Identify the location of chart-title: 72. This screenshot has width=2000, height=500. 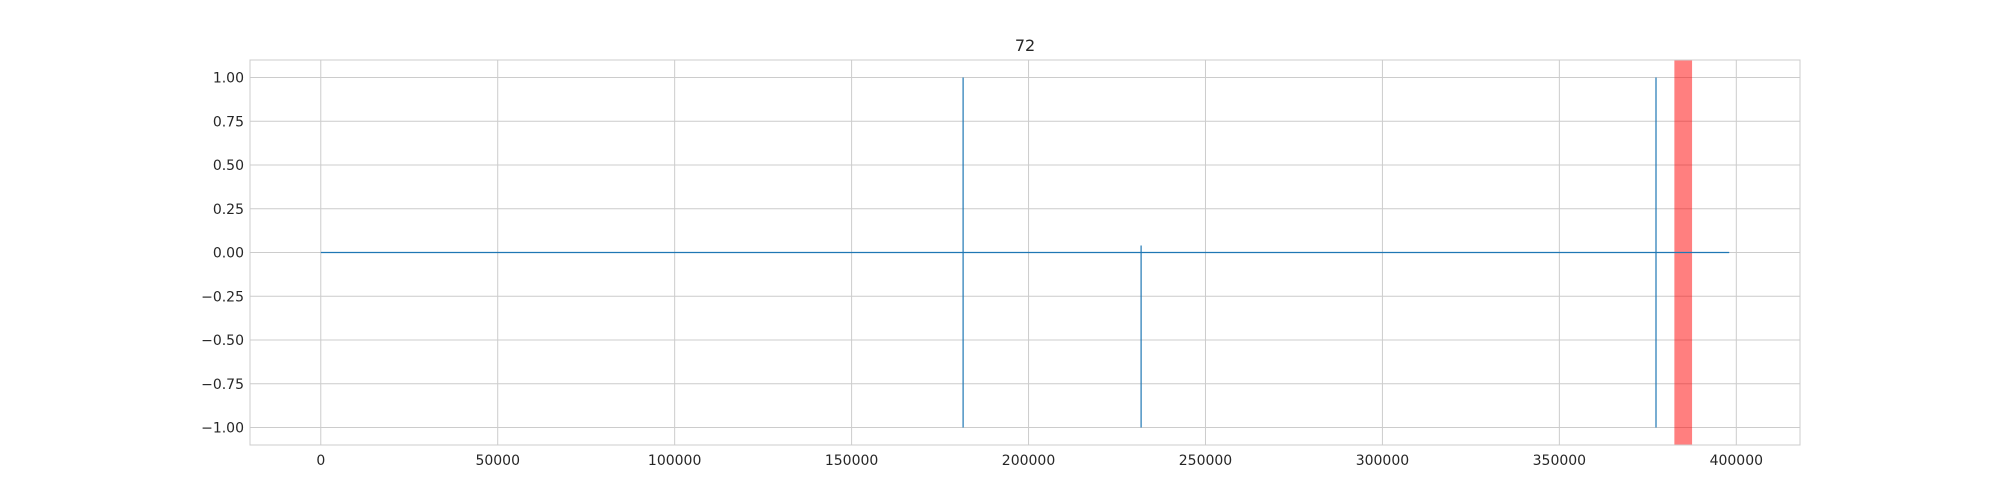
(1025, 45).